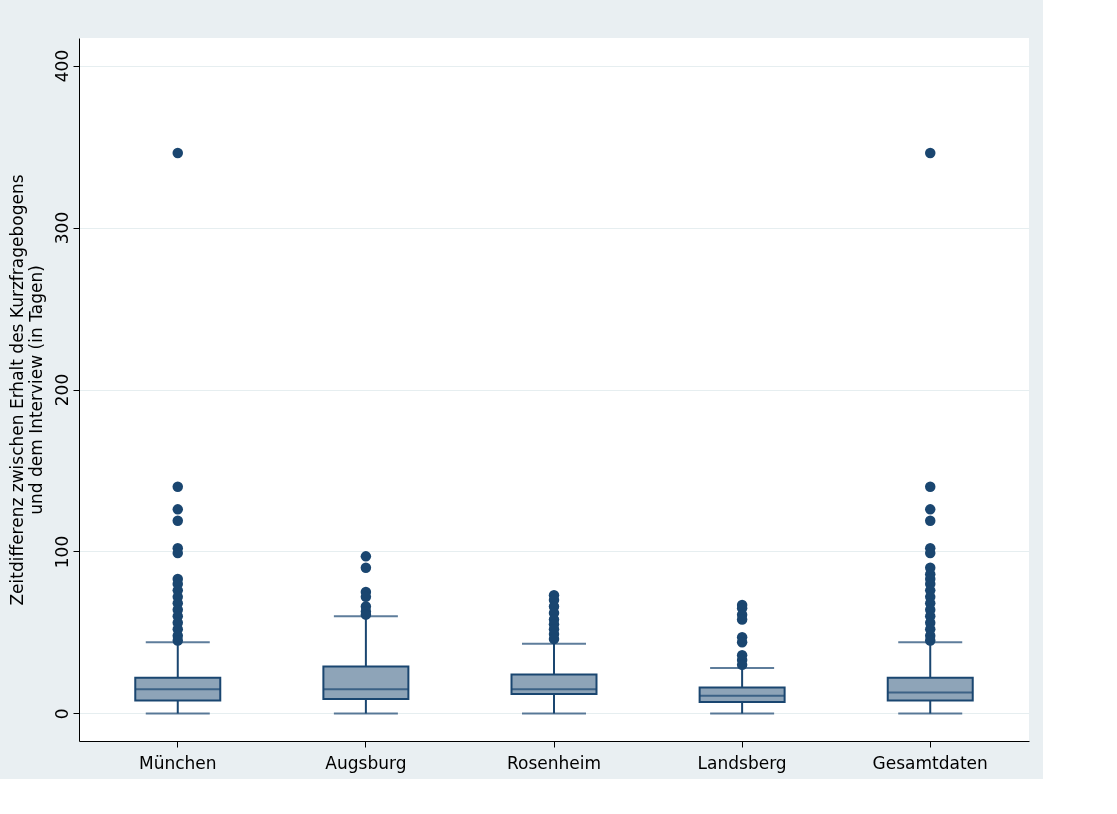 The height and width of the screenshot is (814, 1117). Describe the element at coordinates (61, 228) in the screenshot. I see `y-tick-label: 300` at that location.